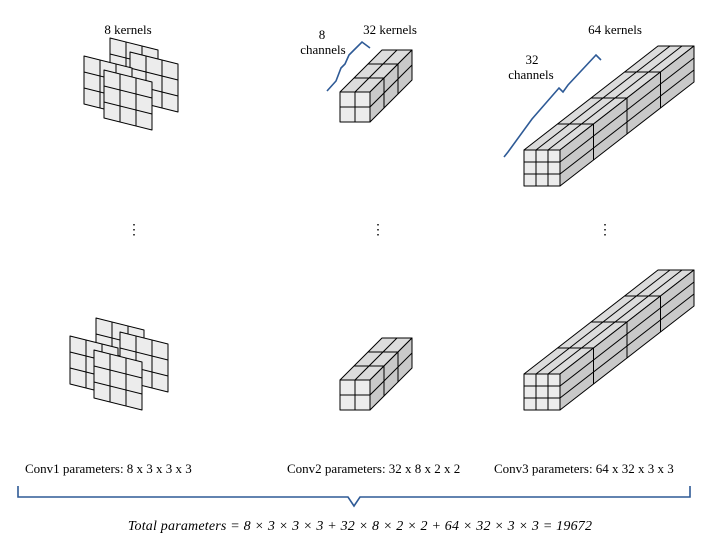 This screenshot has width=720, height=549. I want to click on conv2-continuation-dots: ⋮, so click(378, 230).